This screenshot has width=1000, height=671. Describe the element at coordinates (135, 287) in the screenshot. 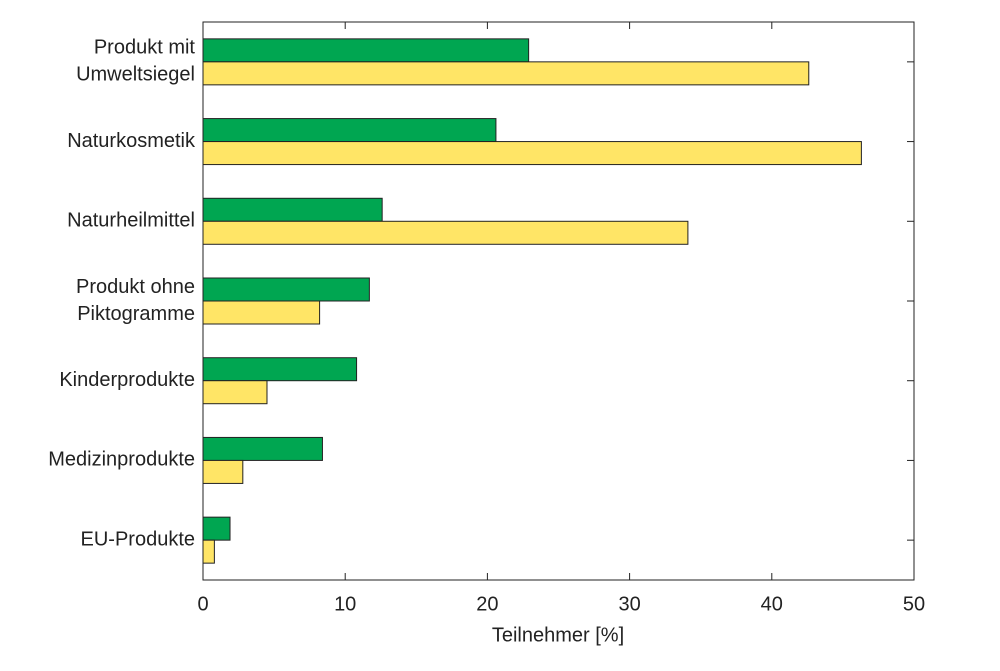

I see `y-tick-label: Produkt ohne` at that location.